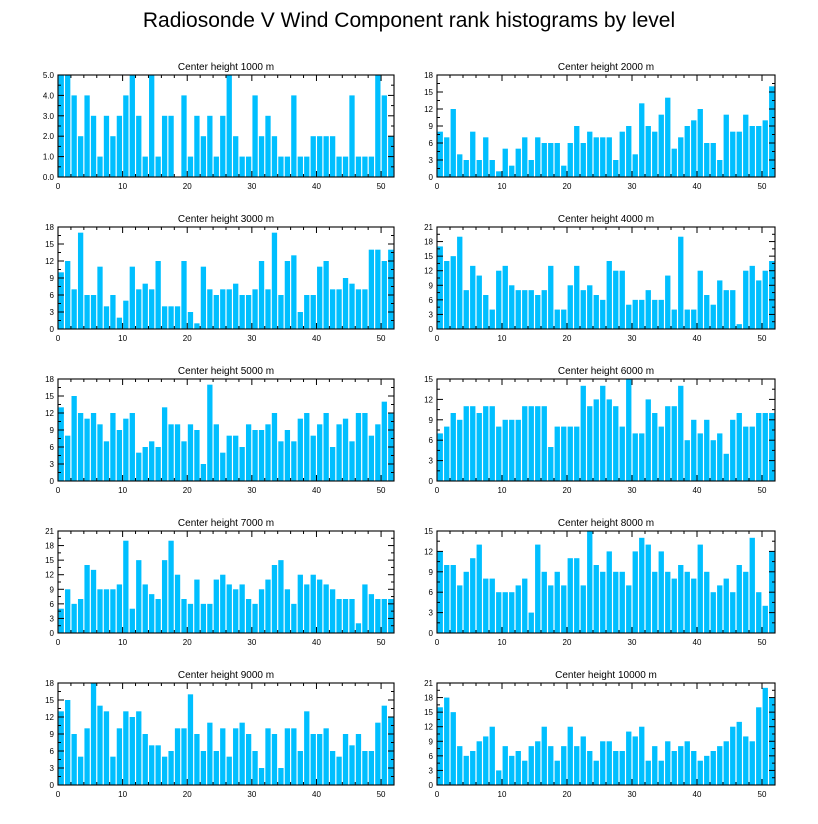 The image size is (818, 824). Describe the element at coordinates (567, 338) in the screenshot. I see `x-tick-label: 20` at that location.